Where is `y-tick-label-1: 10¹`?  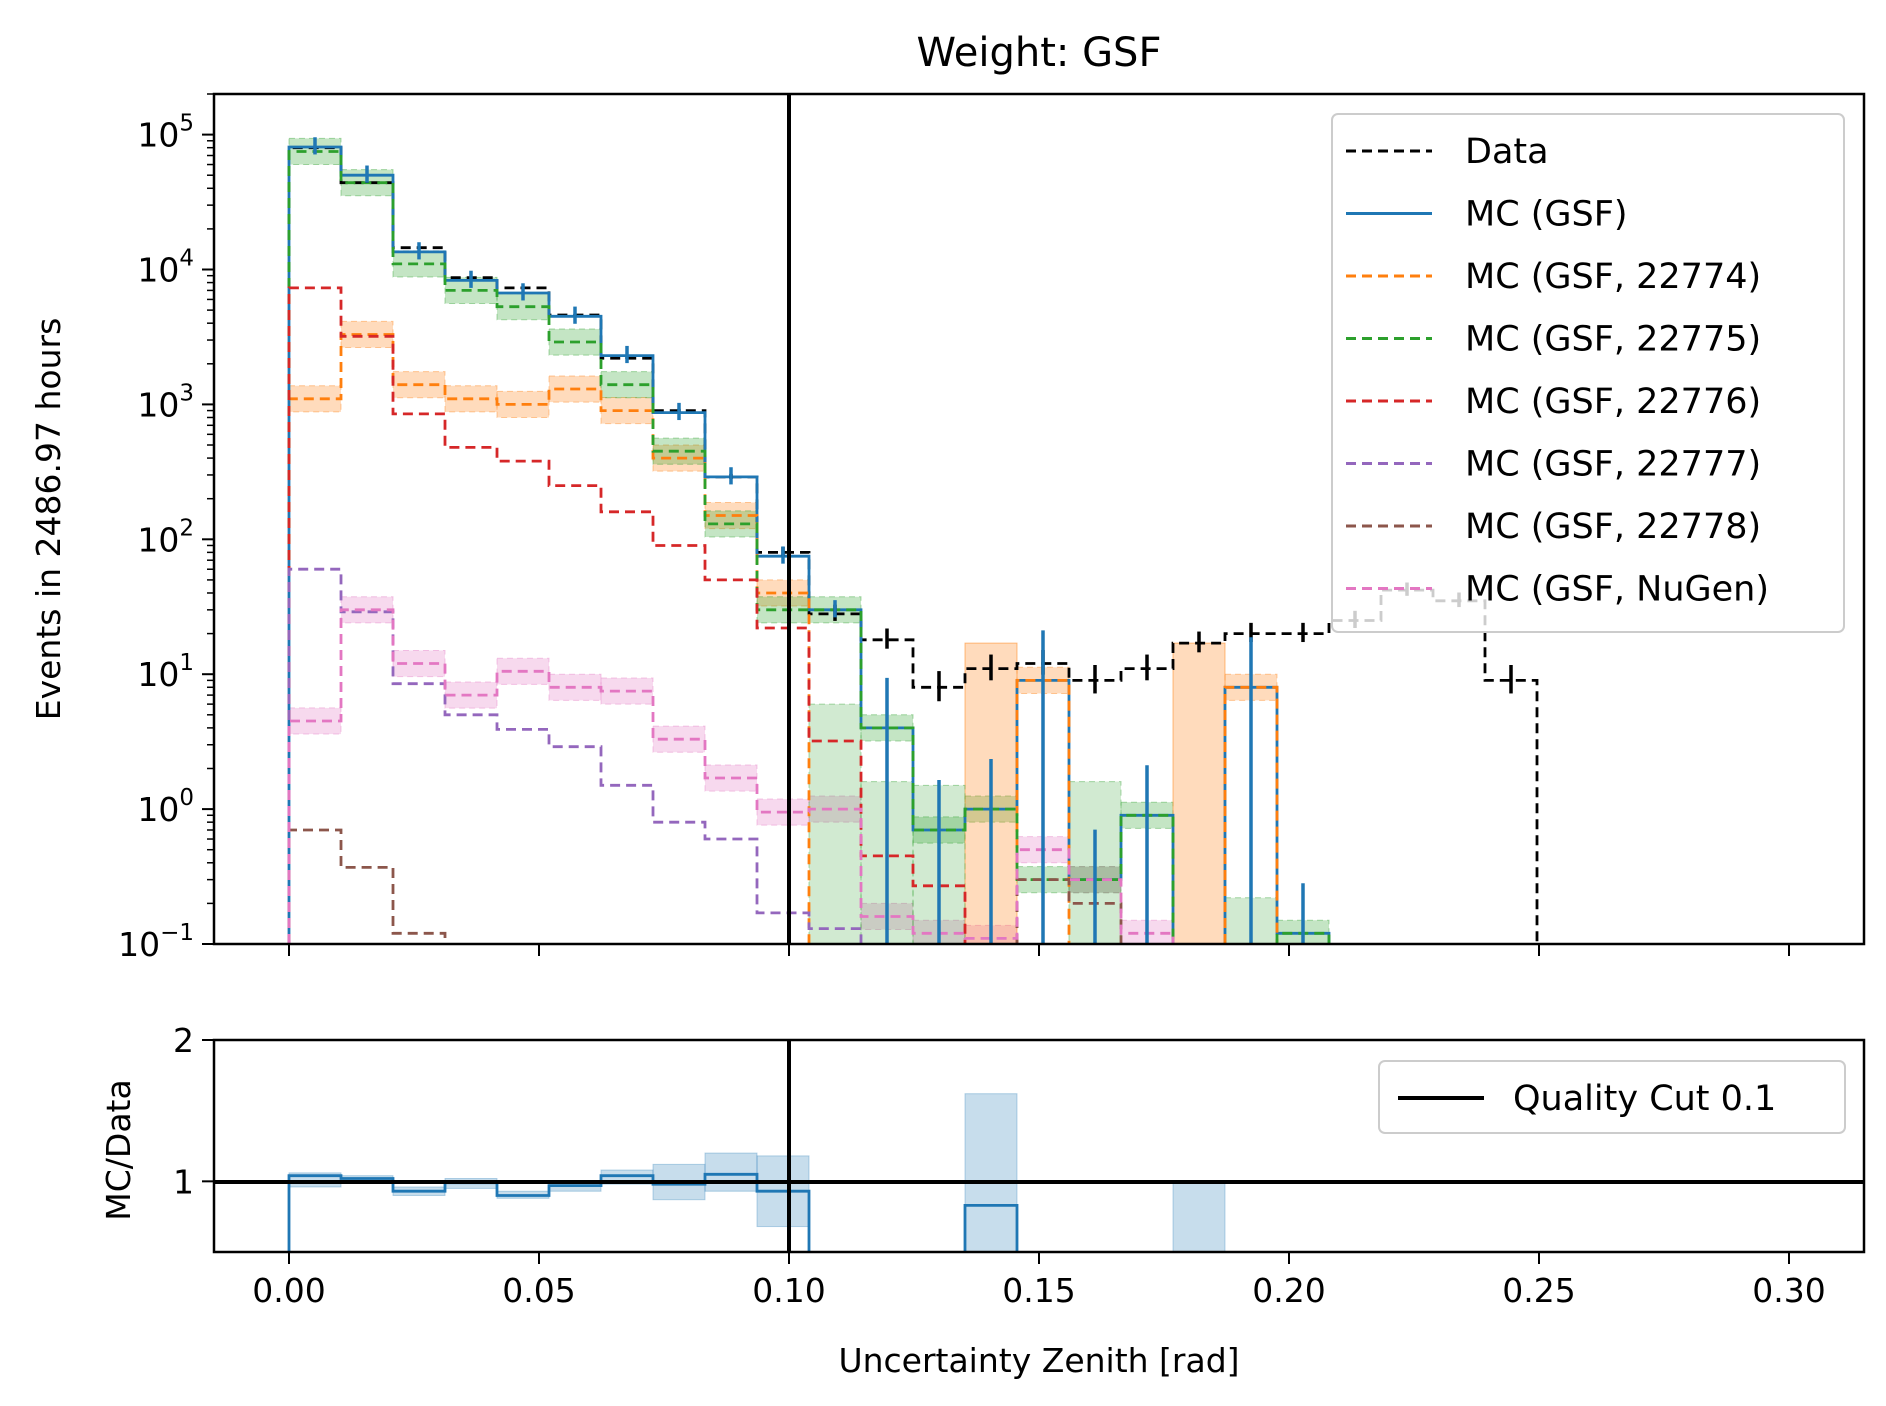
y-tick-label-1: 10¹ is located at coordinates (165, 672).